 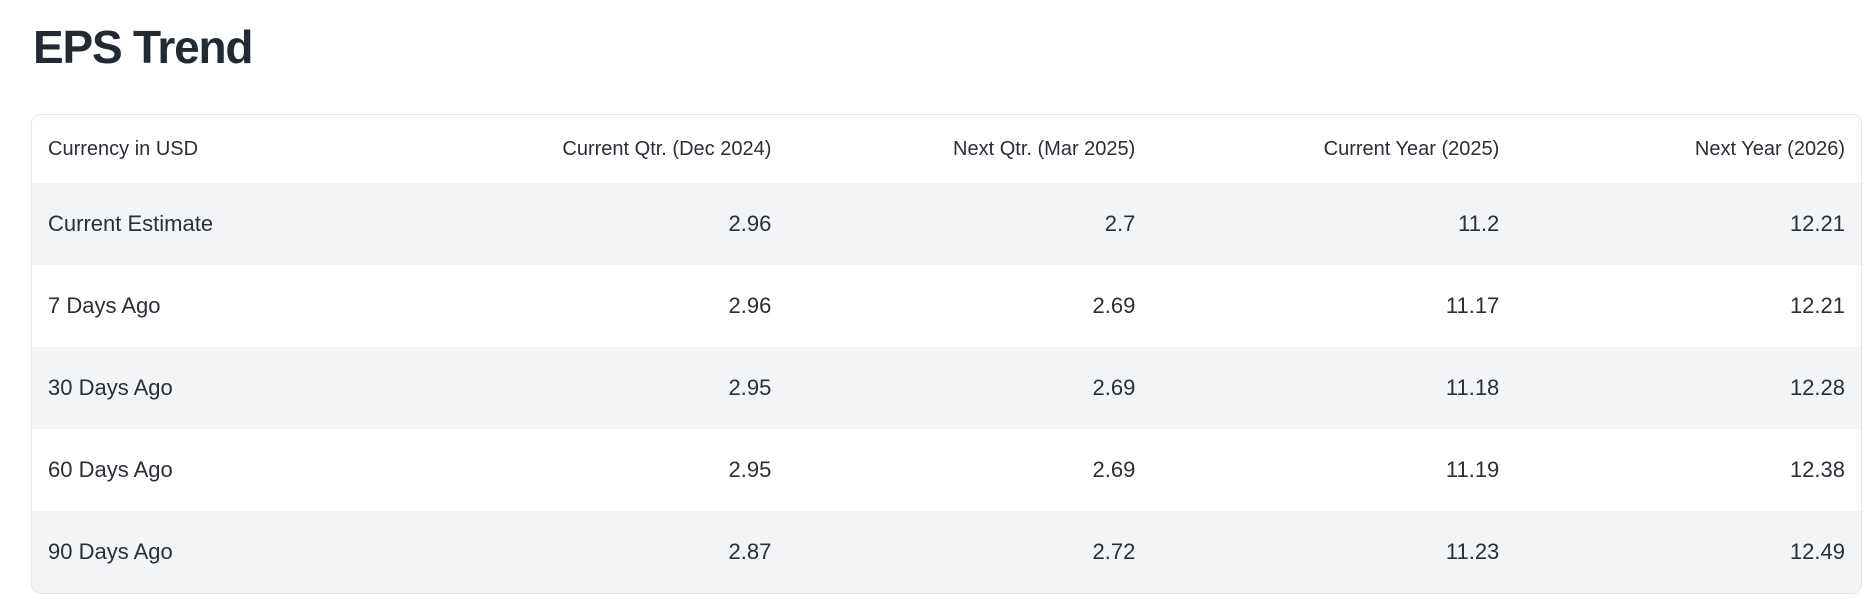 What do you see at coordinates (1472, 469) in the screenshot?
I see `cell-current-year: 11.19` at bounding box center [1472, 469].